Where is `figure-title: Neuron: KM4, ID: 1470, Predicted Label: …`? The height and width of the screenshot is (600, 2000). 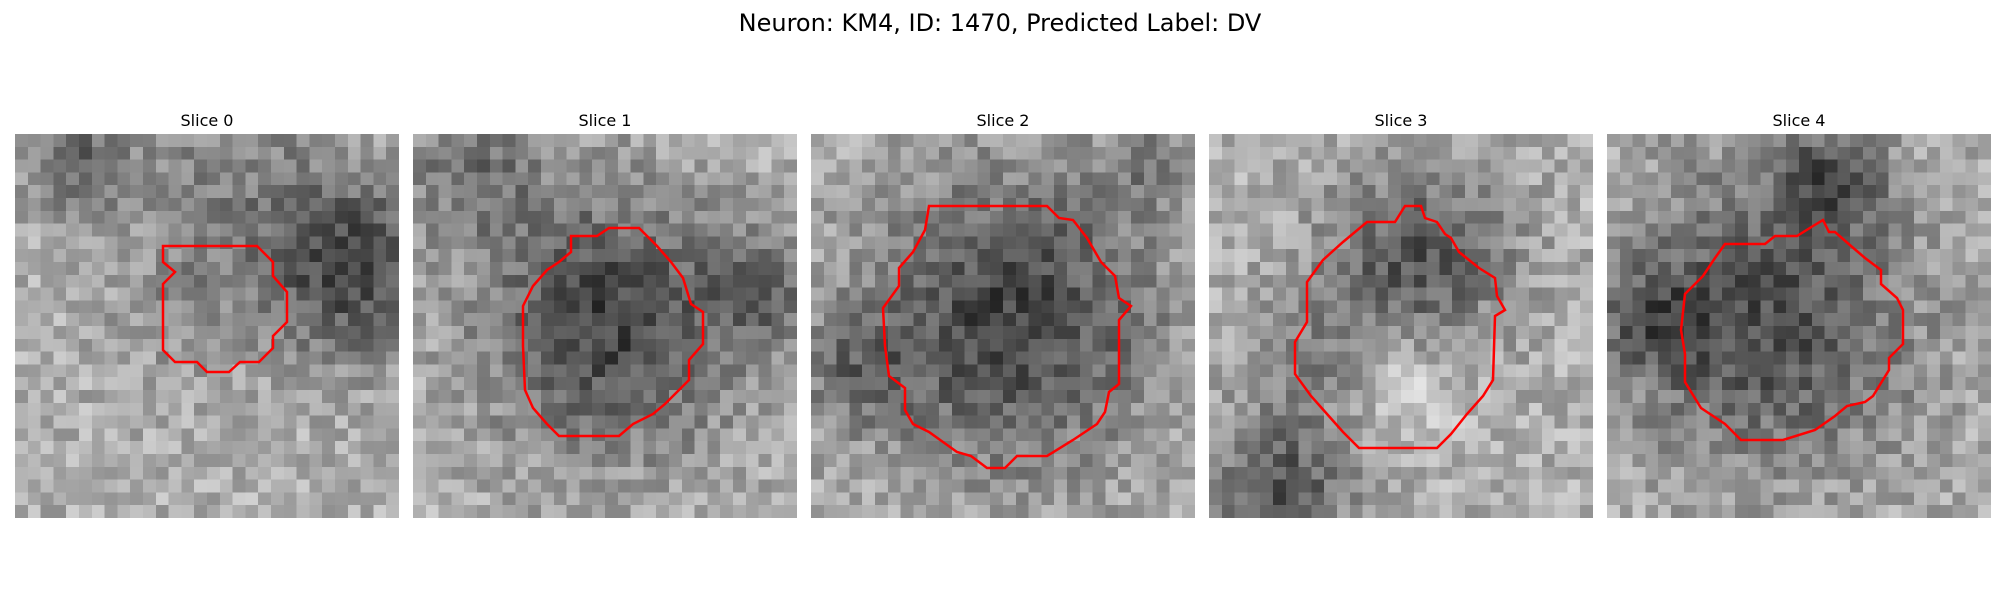 figure-title: Neuron: KM4, ID: 1470, Predicted Label: … is located at coordinates (1000, 23).